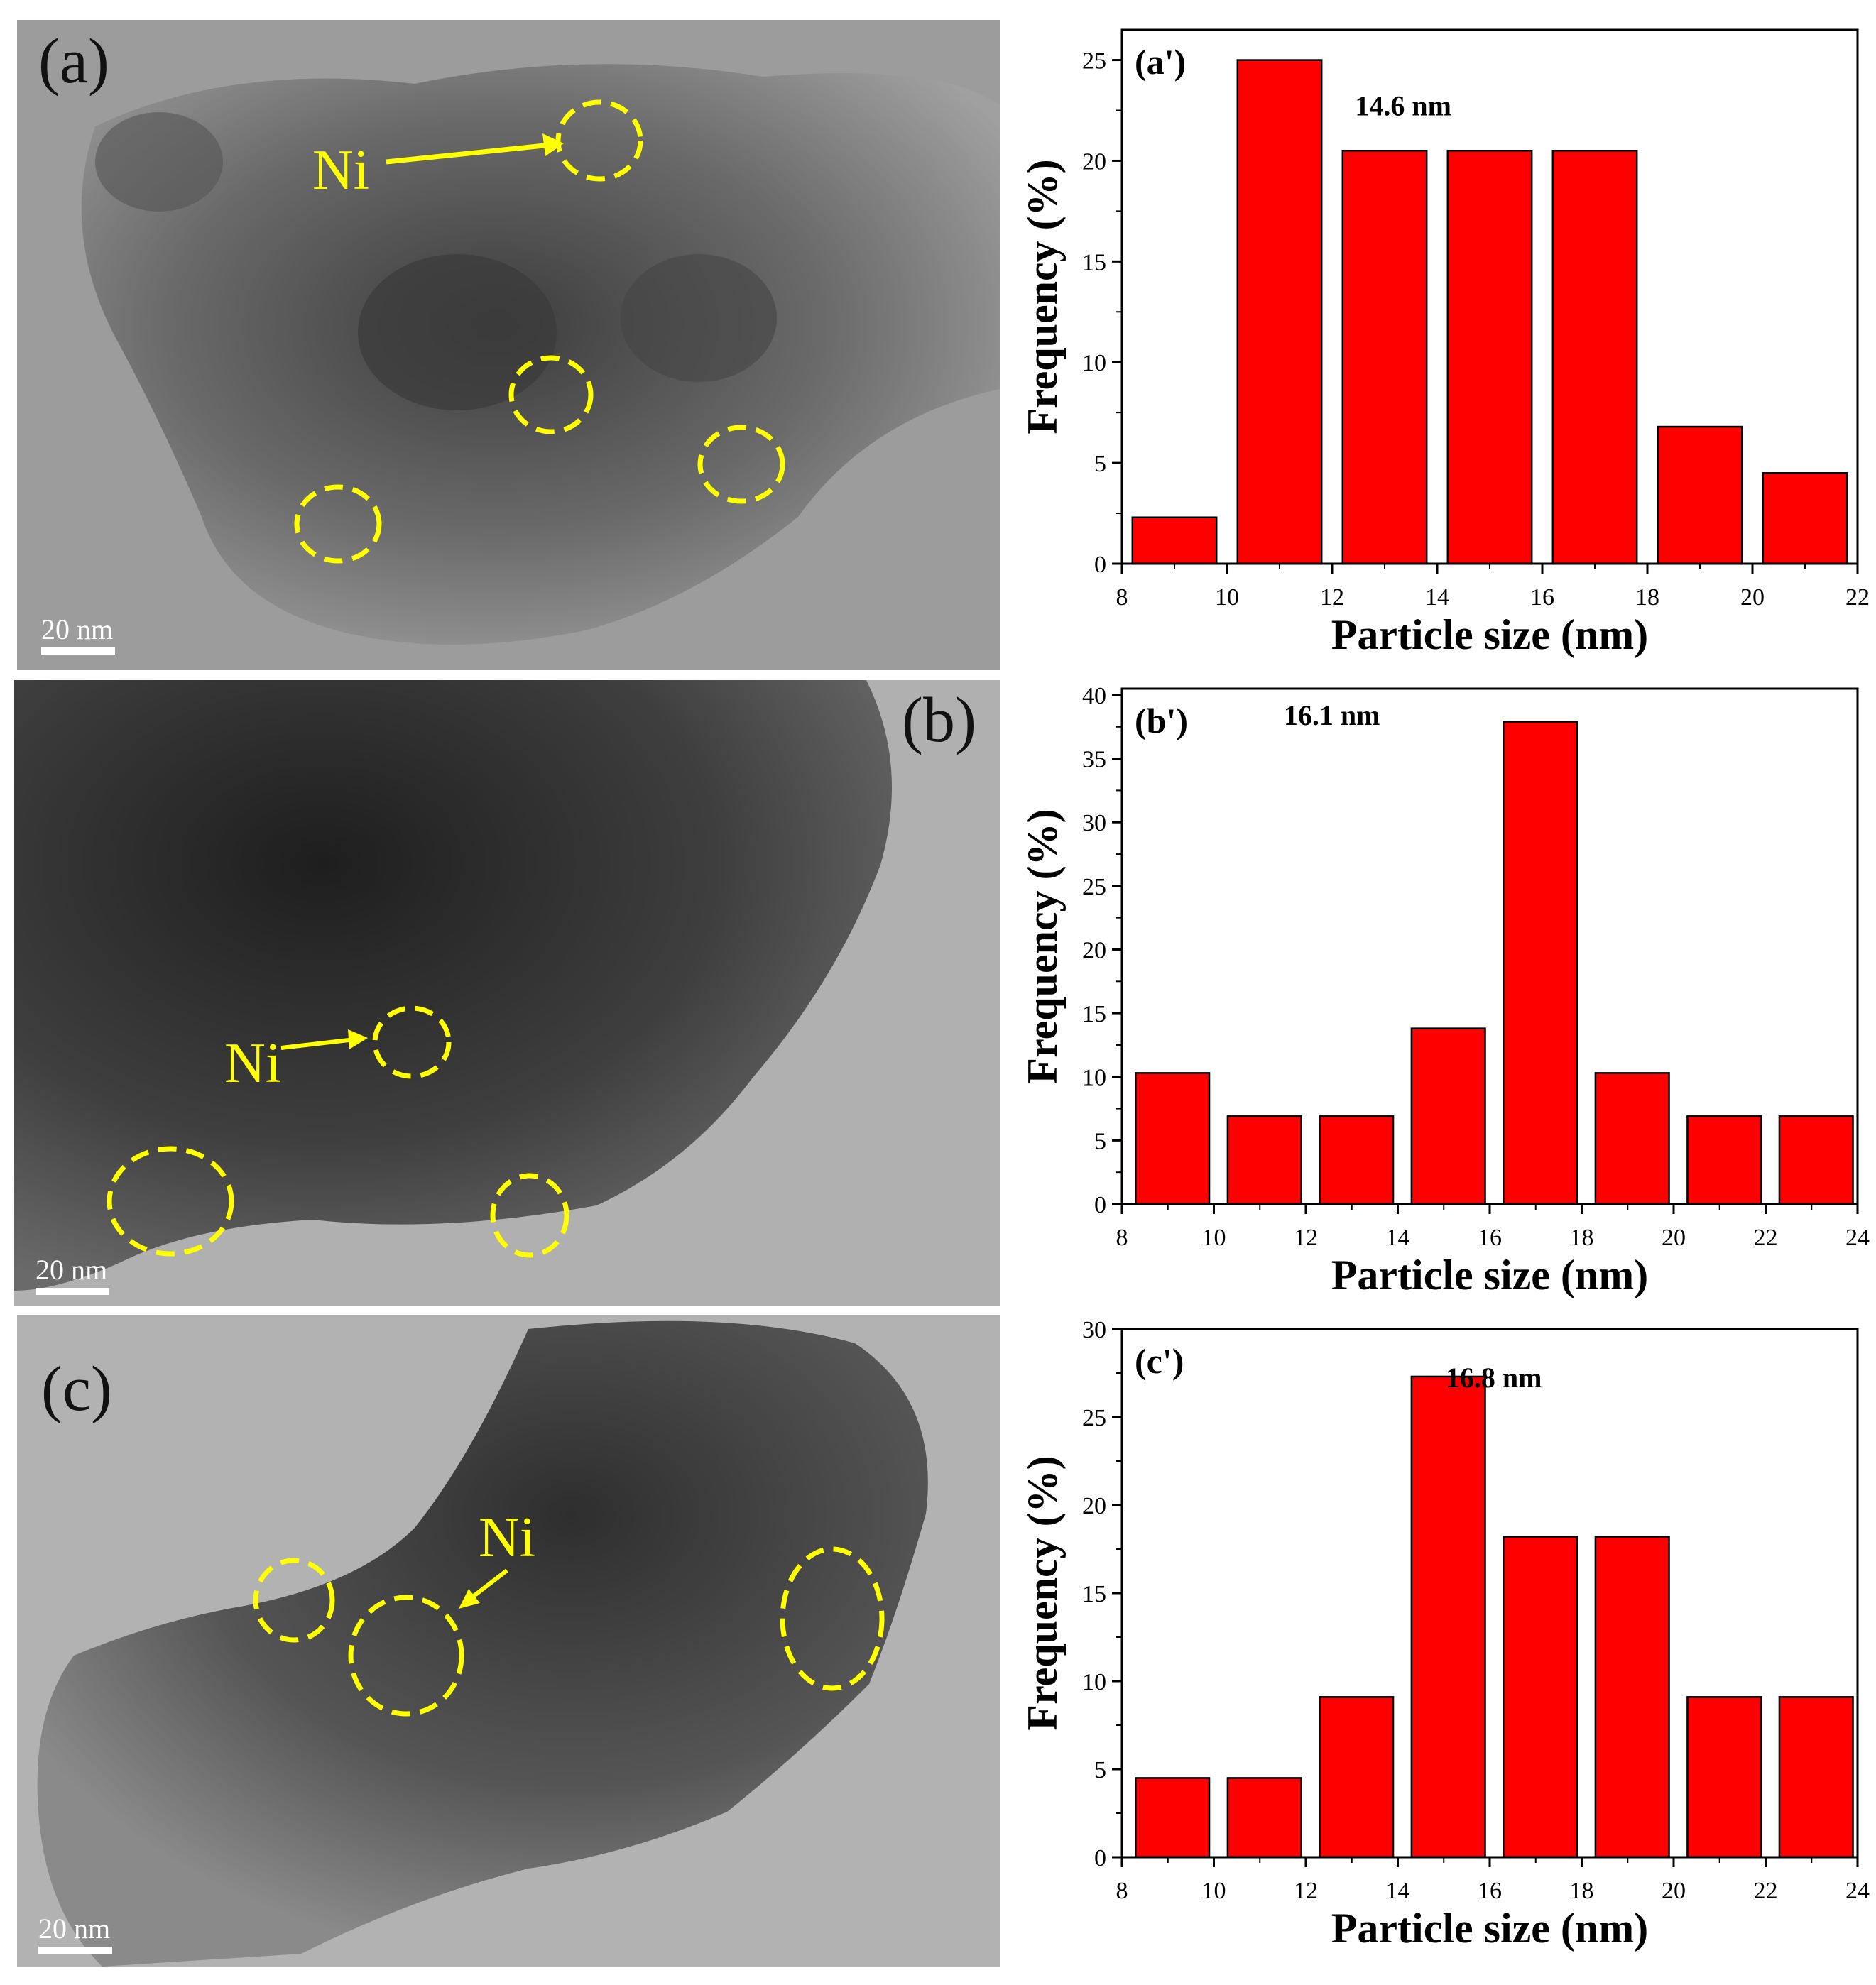 This screenshot has width=1876, height=1985. Describe the element at coordinates (1159, 1361) in the screenshot. I see `panel-label: (c')` at that location.